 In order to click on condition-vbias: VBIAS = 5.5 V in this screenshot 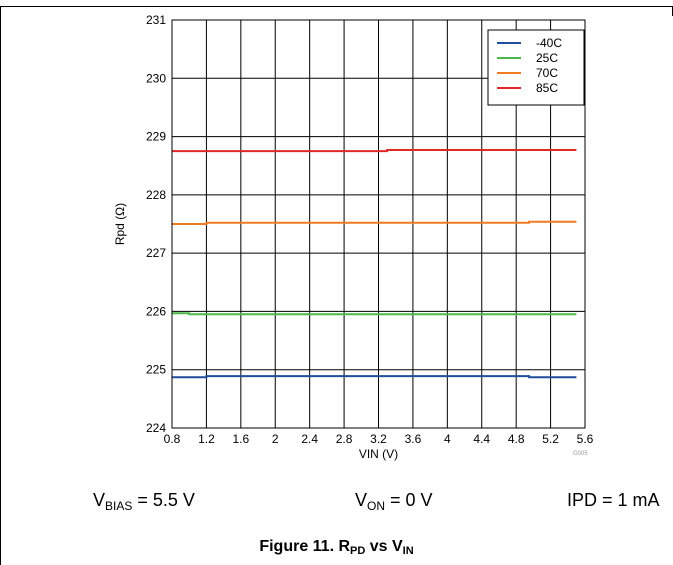, I will do `click(144, 501)`.